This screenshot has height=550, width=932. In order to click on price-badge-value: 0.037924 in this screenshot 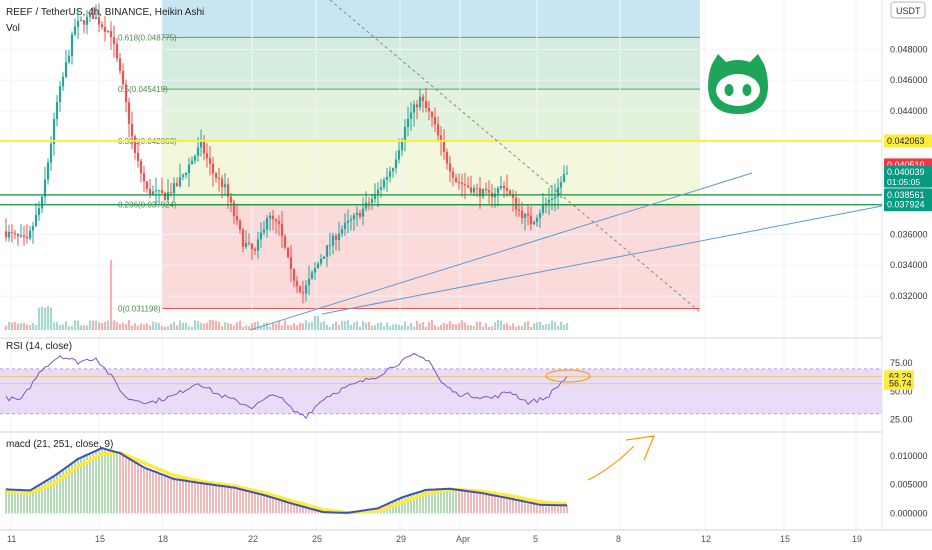, I will do `click(906, 205)`.